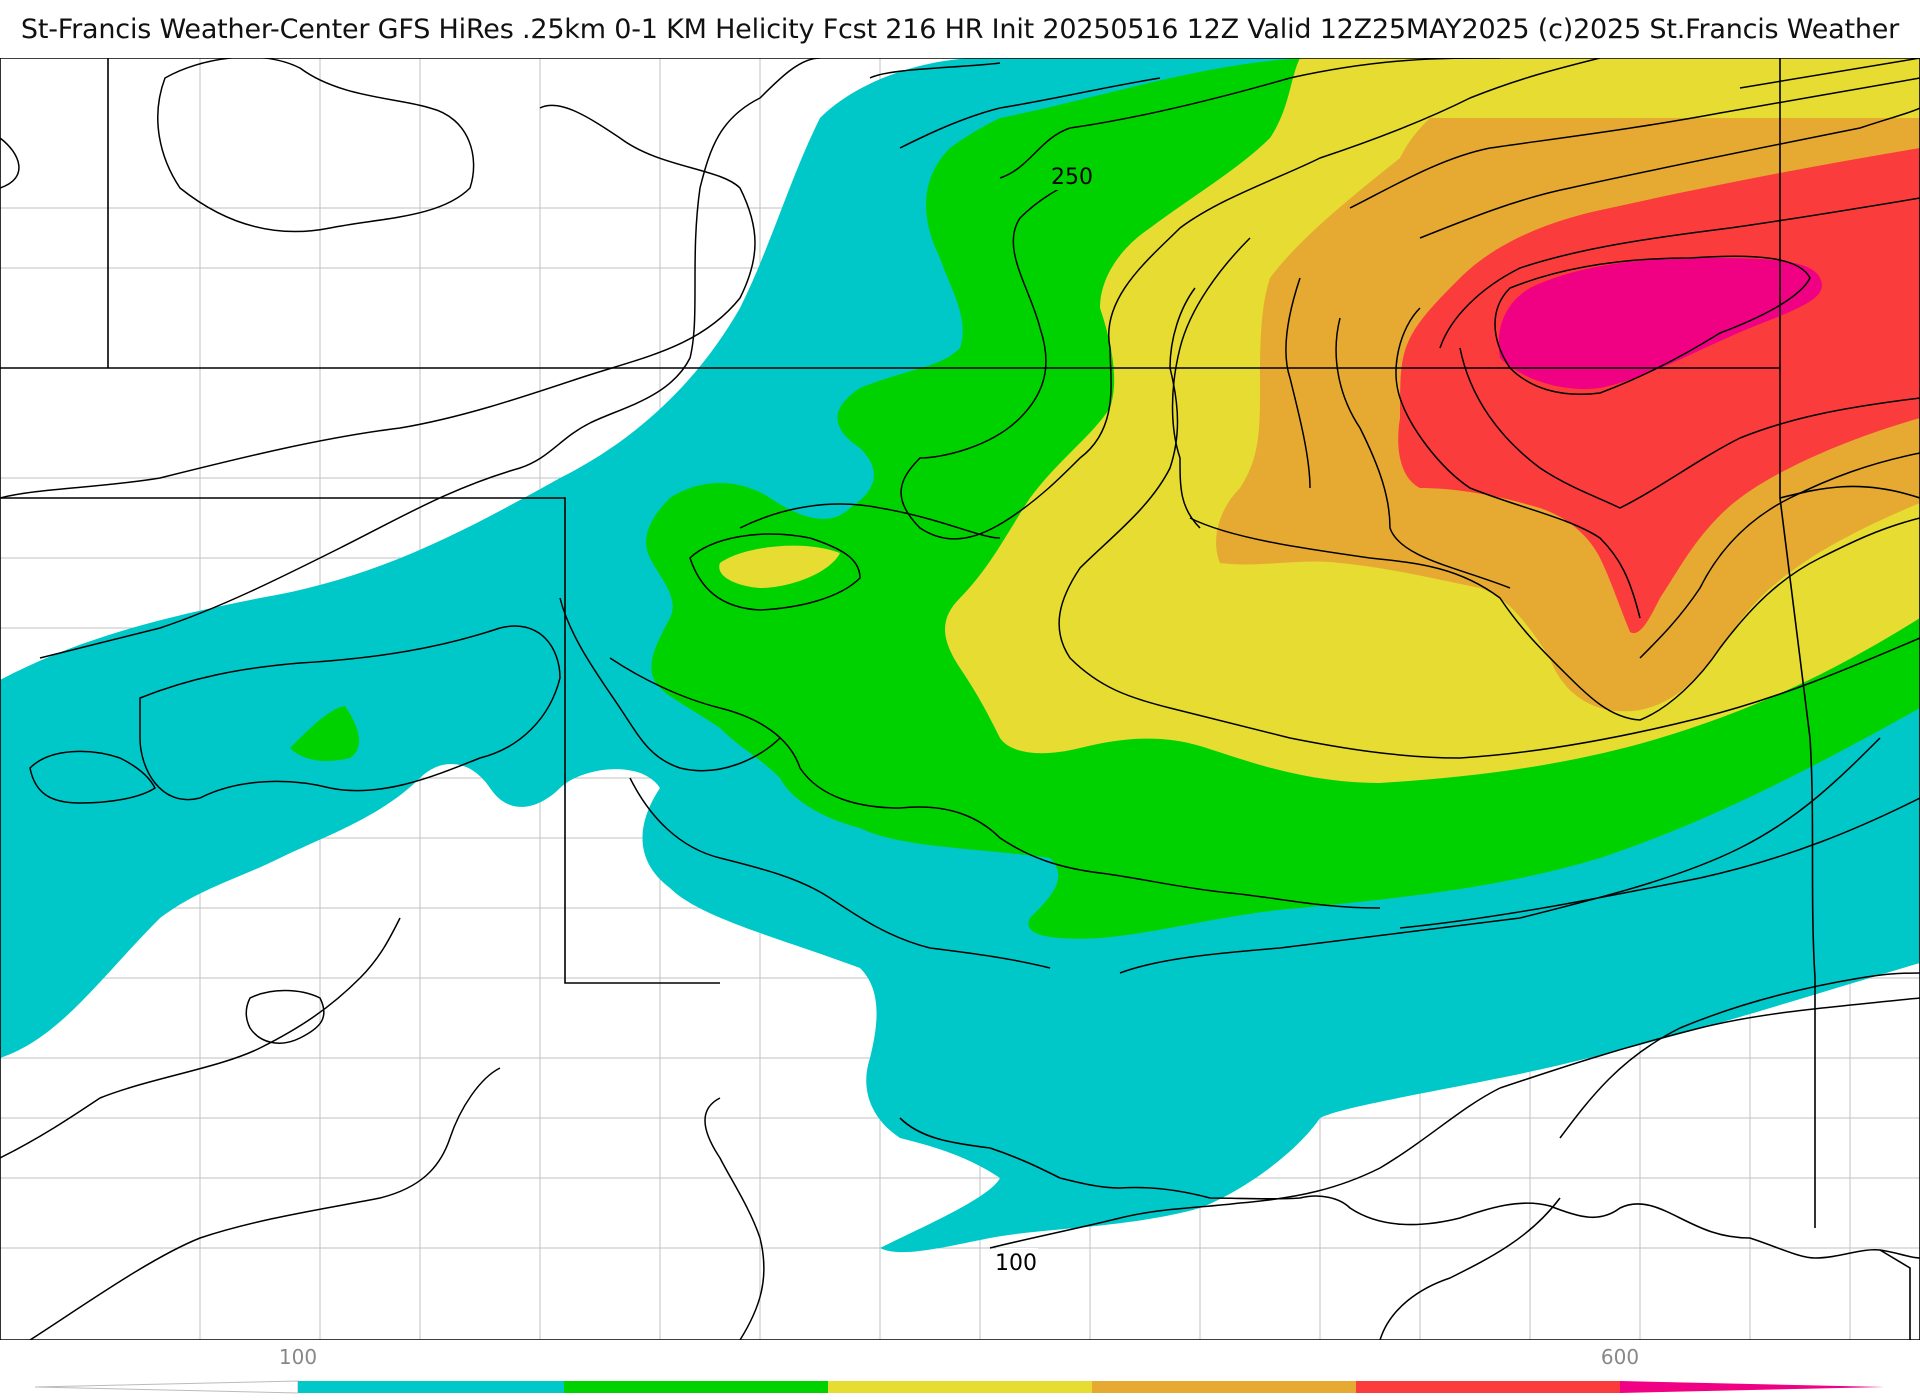 Image resolution: width=1920 pixels, height=1400 pixels. I want to click on colorbar-tick-100: 100, so click(298, 1357).